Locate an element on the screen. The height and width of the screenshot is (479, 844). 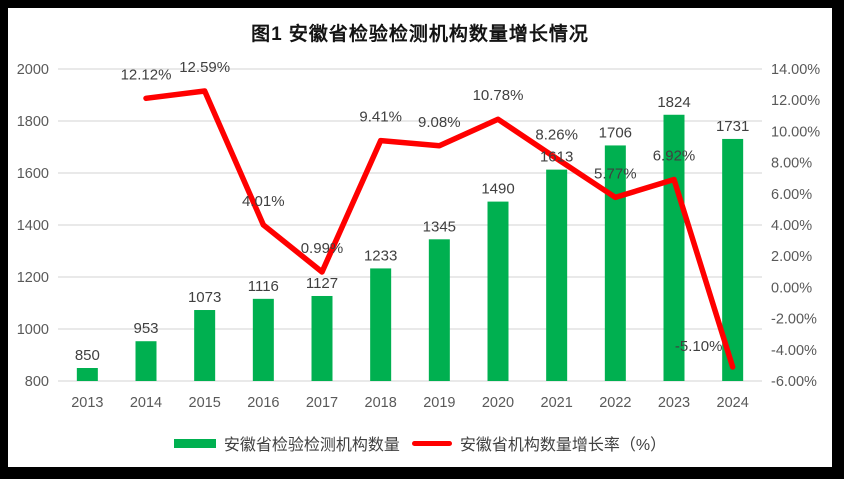
right-axis-tick-label: 2.00% is located at coordinates (791, 257).